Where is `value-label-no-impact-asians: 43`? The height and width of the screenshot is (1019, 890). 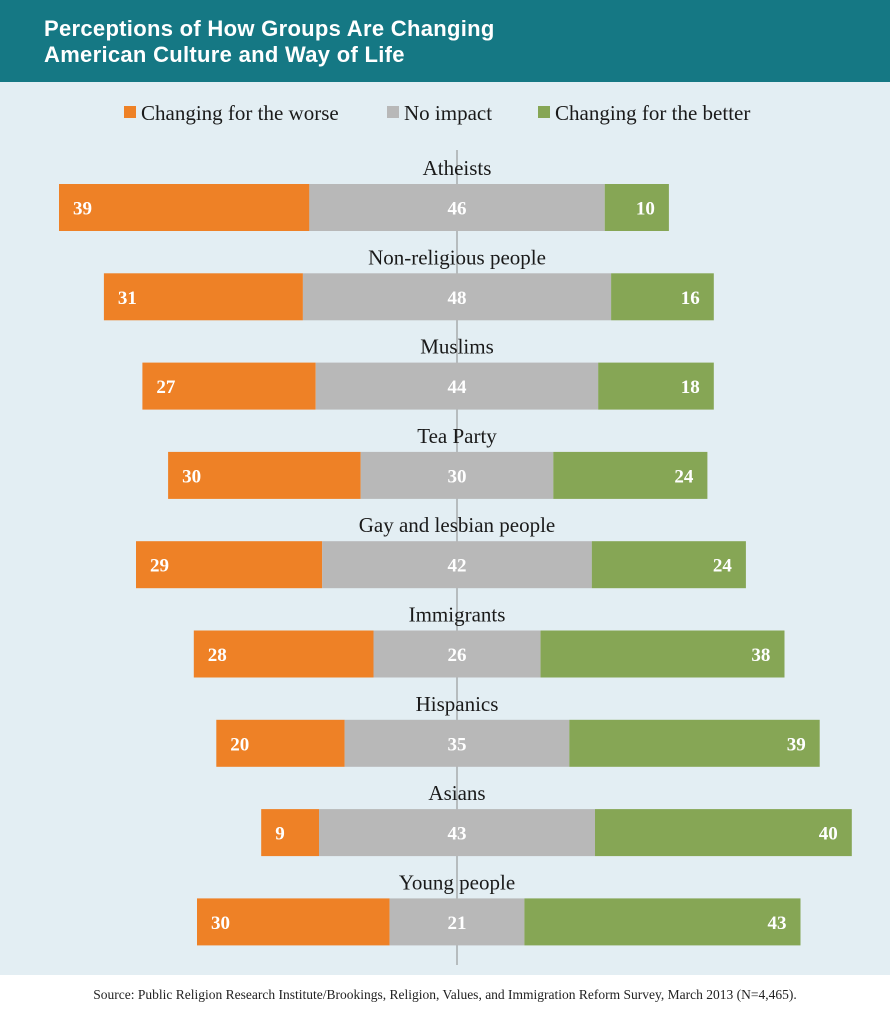 value-label-no-impact-asians: 43 is located at coordinates (457, 834).